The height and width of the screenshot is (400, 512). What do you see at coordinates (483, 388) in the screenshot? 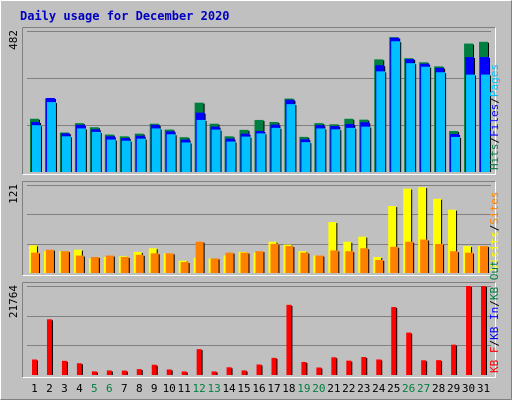
I see `day-label-31: 31` at bounding box center [483, 388].